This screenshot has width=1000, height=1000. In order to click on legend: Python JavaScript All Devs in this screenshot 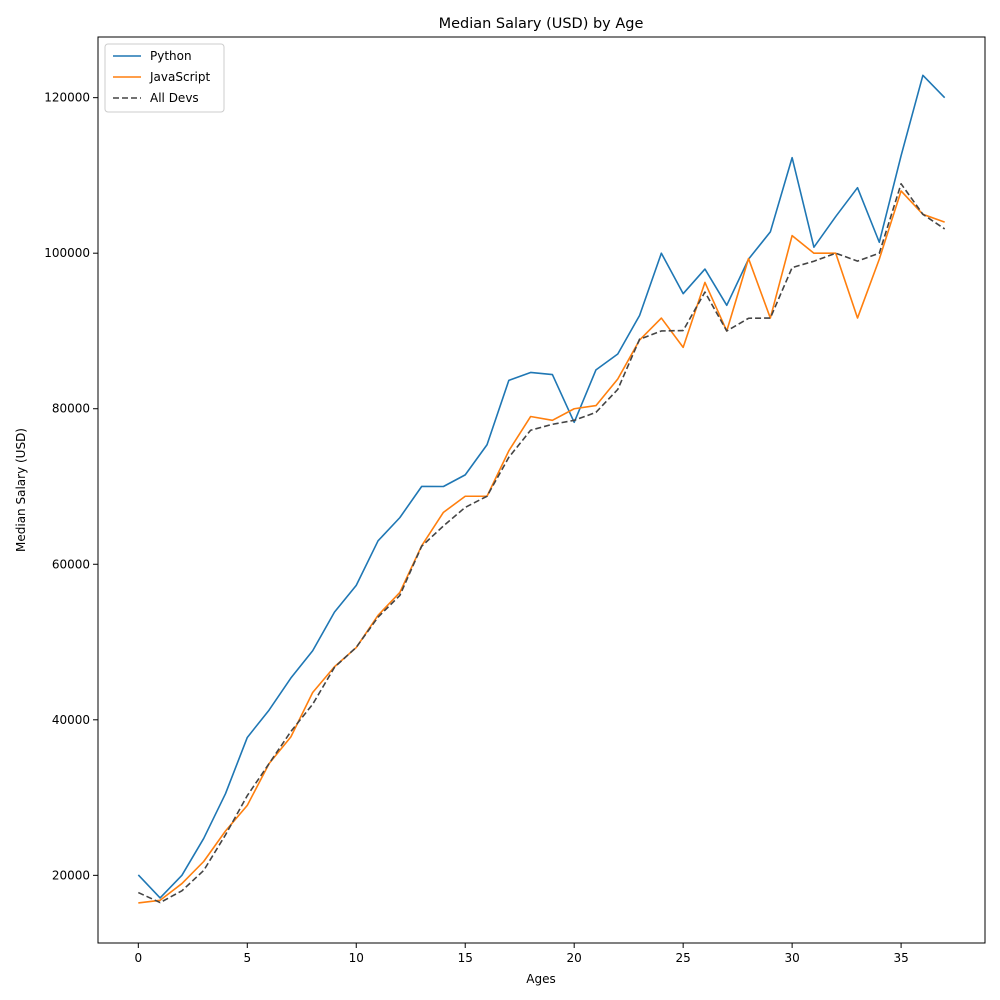, I will do `click(164, 78)`.